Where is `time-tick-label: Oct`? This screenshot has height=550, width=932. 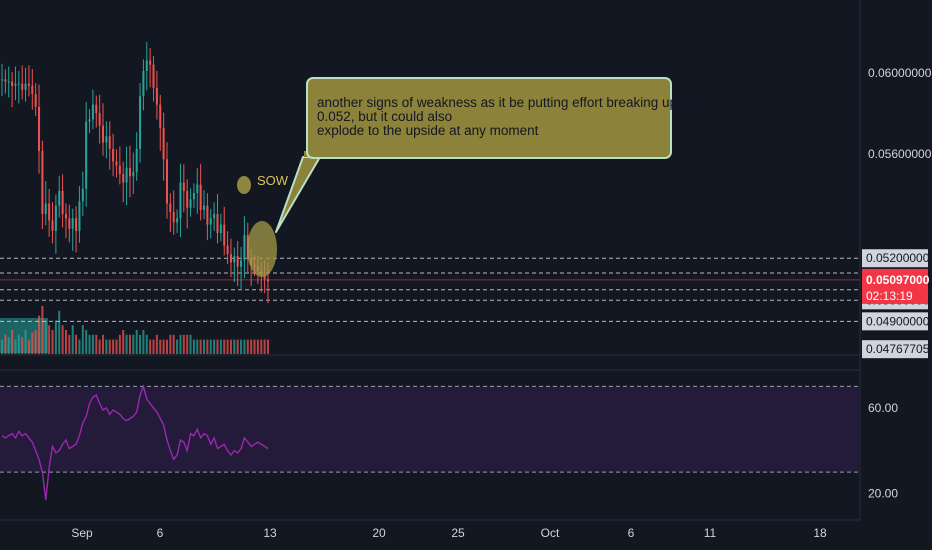
time-tick-label: Oct is located at coordinates (550, 533).